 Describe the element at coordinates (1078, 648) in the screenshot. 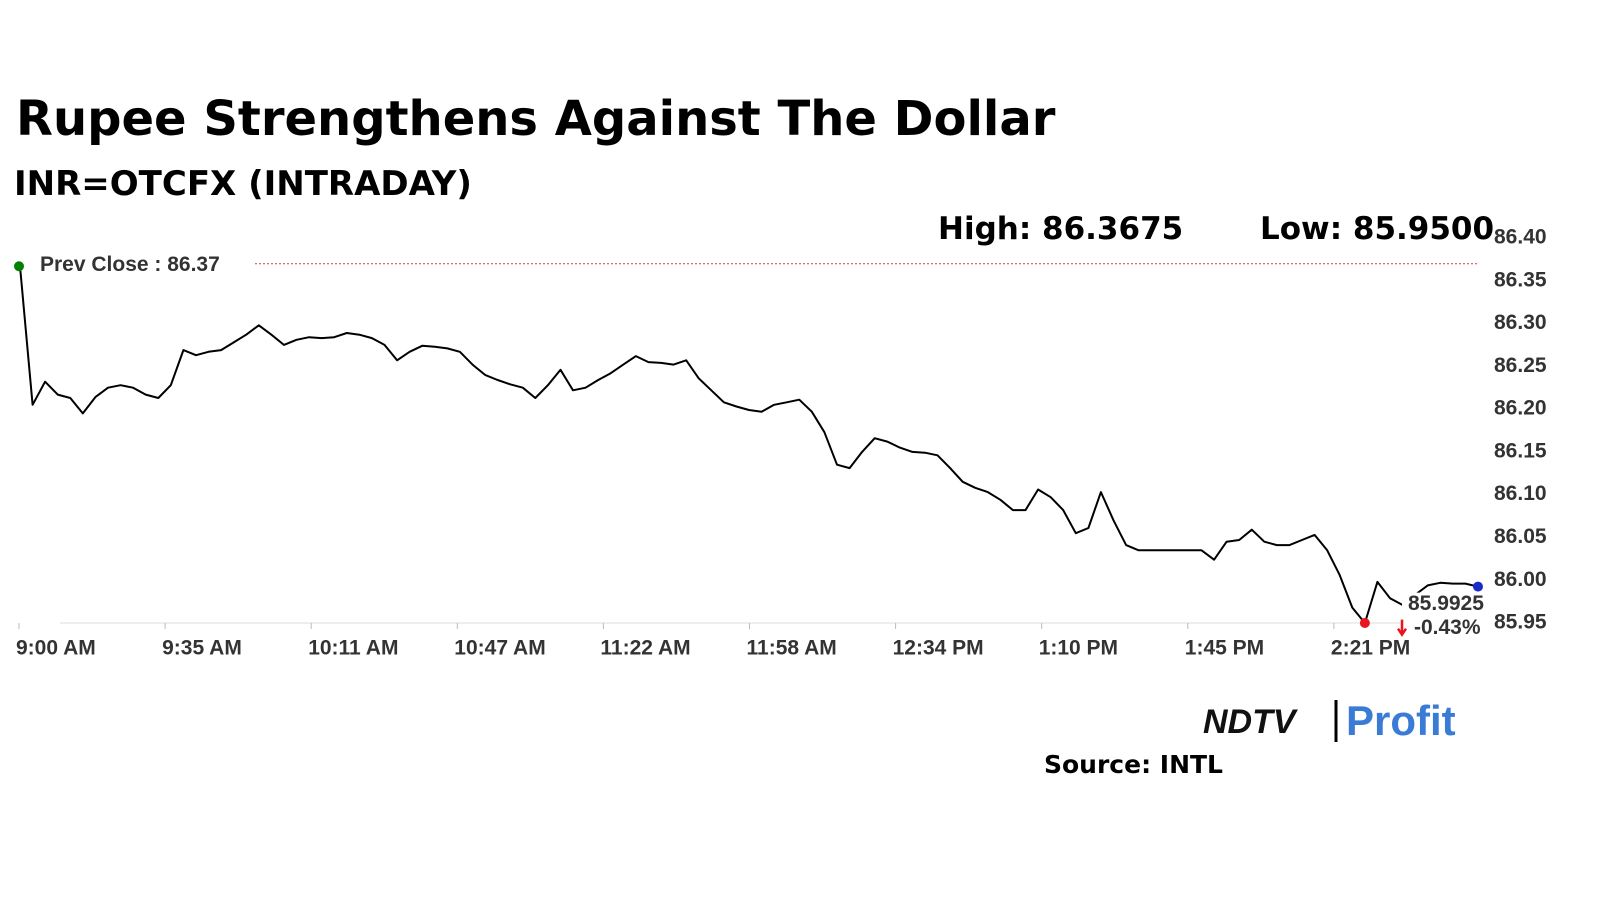

I see `x-tick-label: 1:10 PM` at that location.